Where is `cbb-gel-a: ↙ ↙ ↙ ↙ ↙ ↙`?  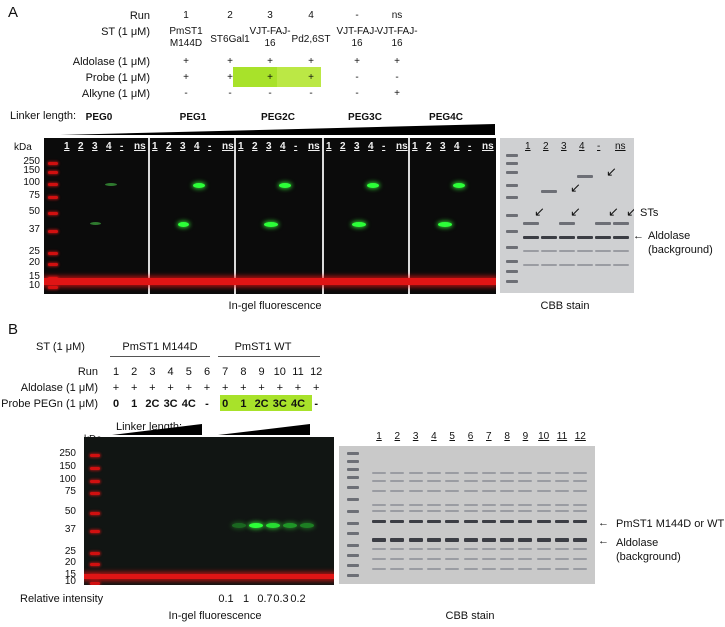
cbb-gel-a: ↙ ↙ ↙ ↙ ↙ ↙ is located at coordinates (567, 215).